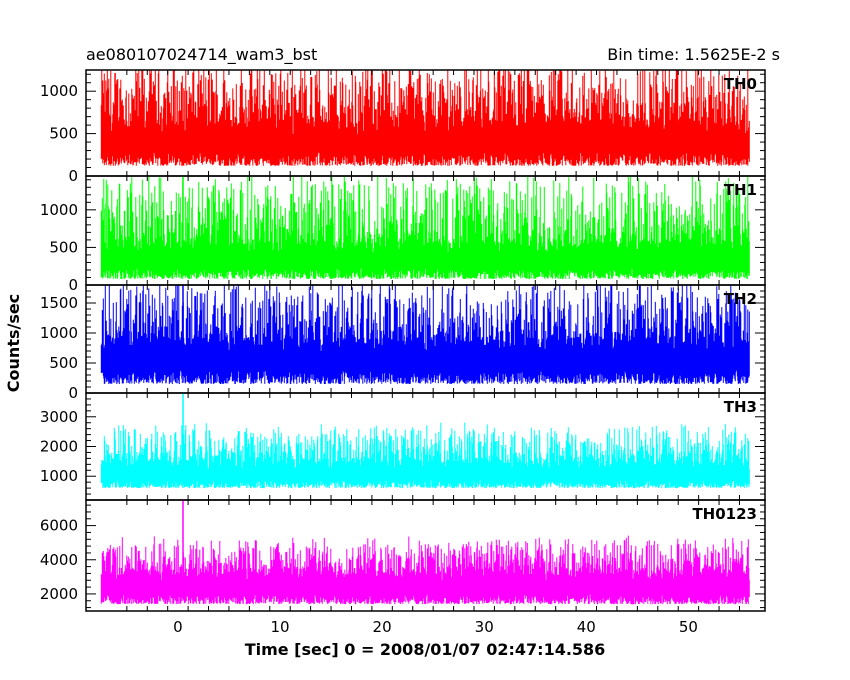 This screenshot has height=680, width=850. I want to click on panel-th2: 0 500 1000 1500 TH2, so click(403, 343).